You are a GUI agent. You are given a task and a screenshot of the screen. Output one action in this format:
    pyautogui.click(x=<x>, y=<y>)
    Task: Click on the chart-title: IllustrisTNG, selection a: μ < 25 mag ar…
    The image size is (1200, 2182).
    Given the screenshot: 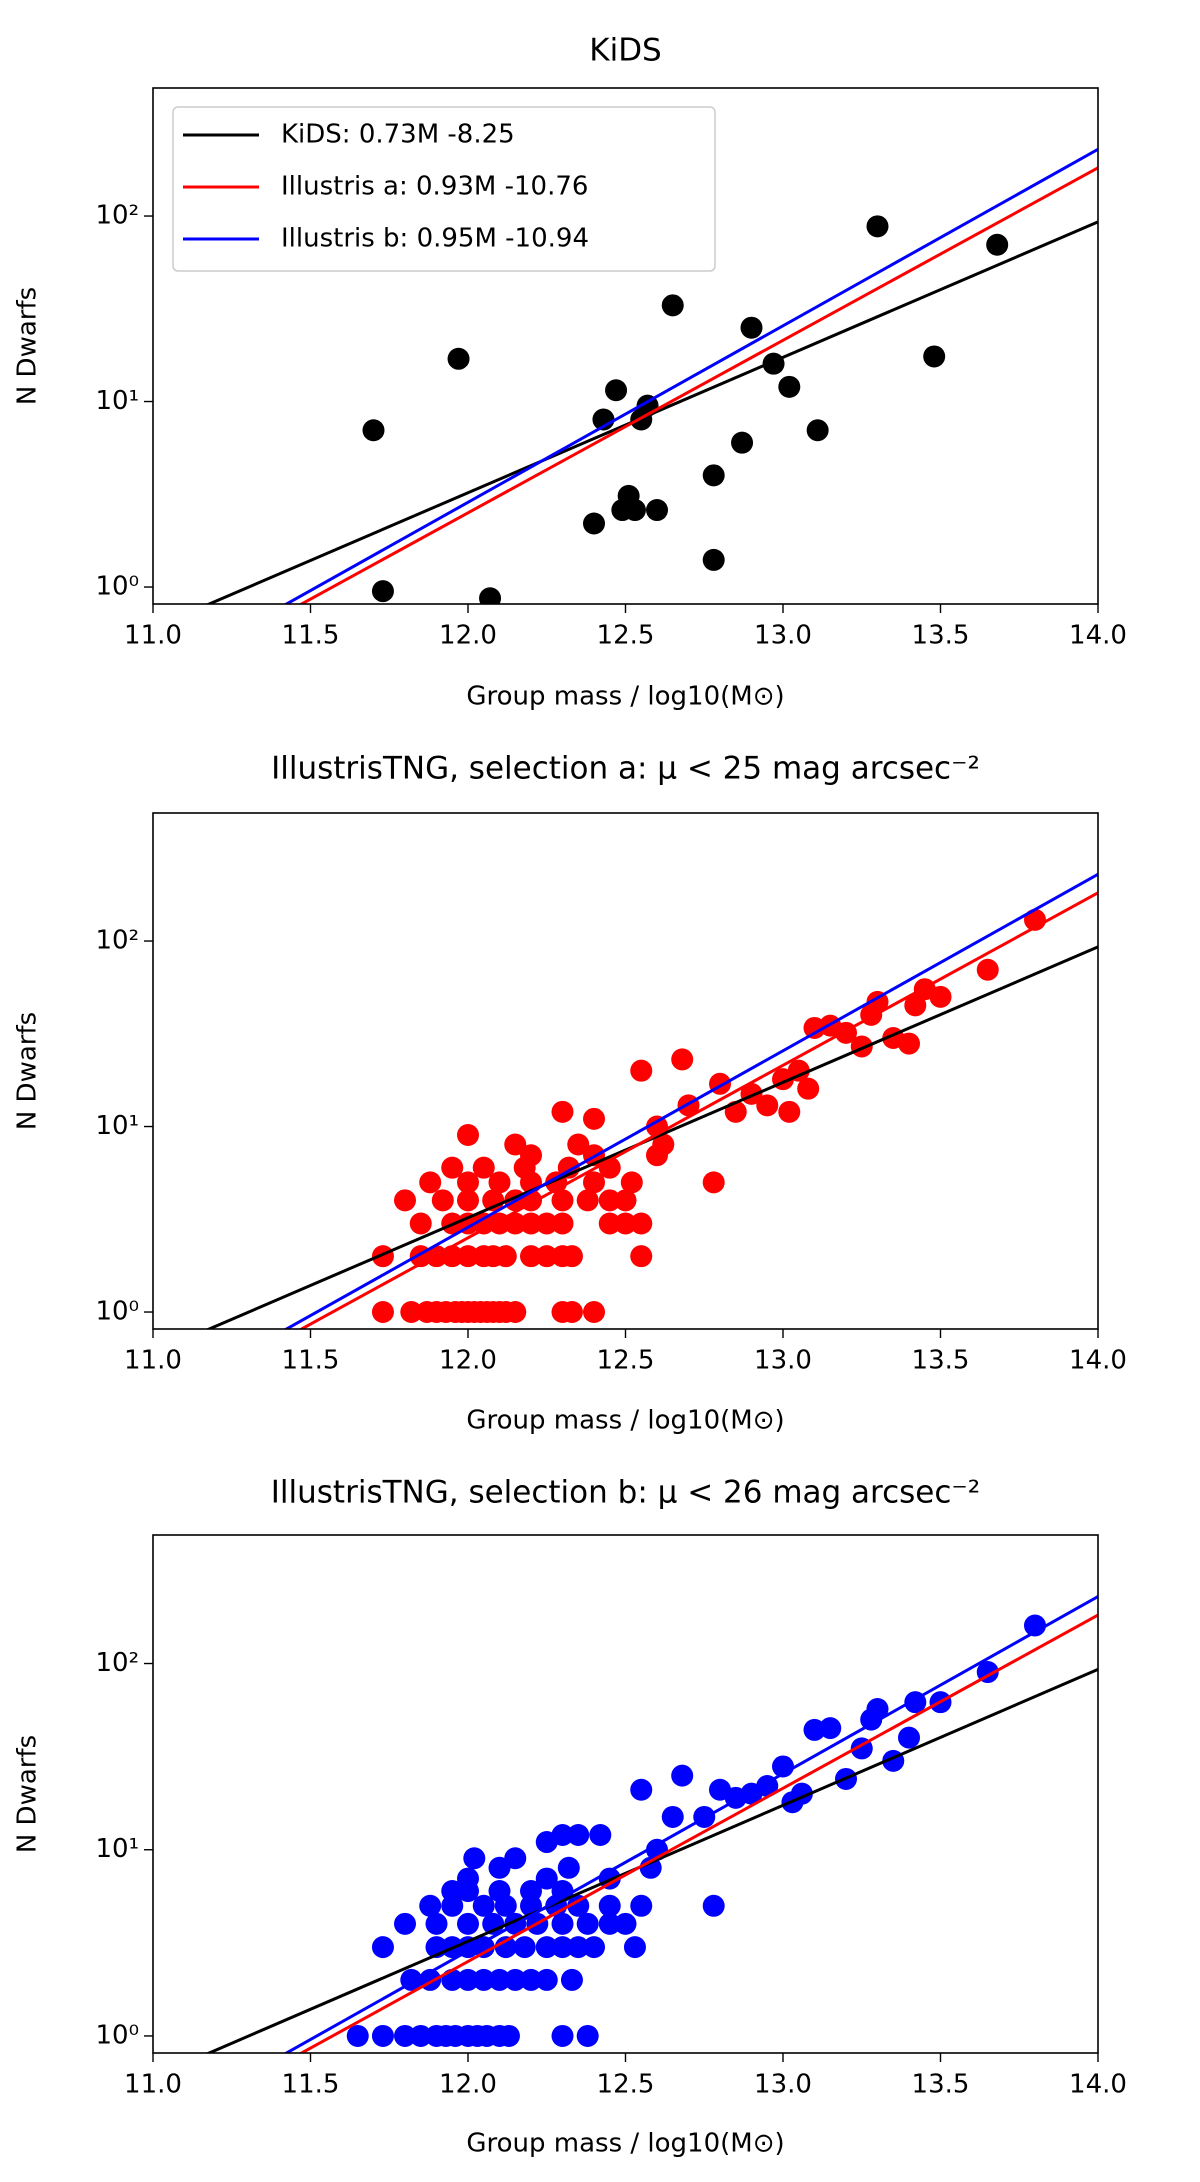 What is the action you would take?
    pyautogui.click(x=625, y=769)
    